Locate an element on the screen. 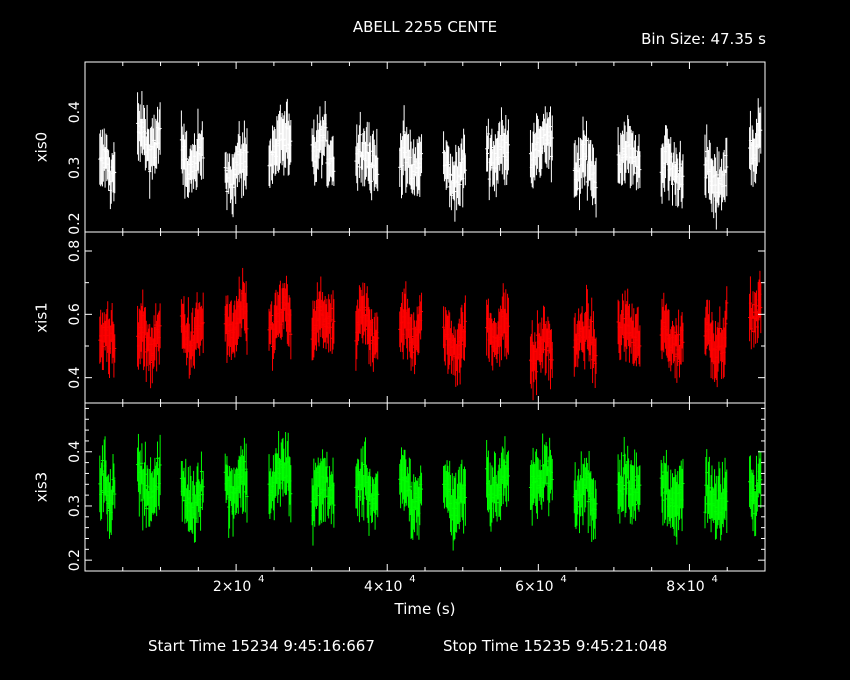  x-tick-label: 8×10 is located at coordinates (685, 587).